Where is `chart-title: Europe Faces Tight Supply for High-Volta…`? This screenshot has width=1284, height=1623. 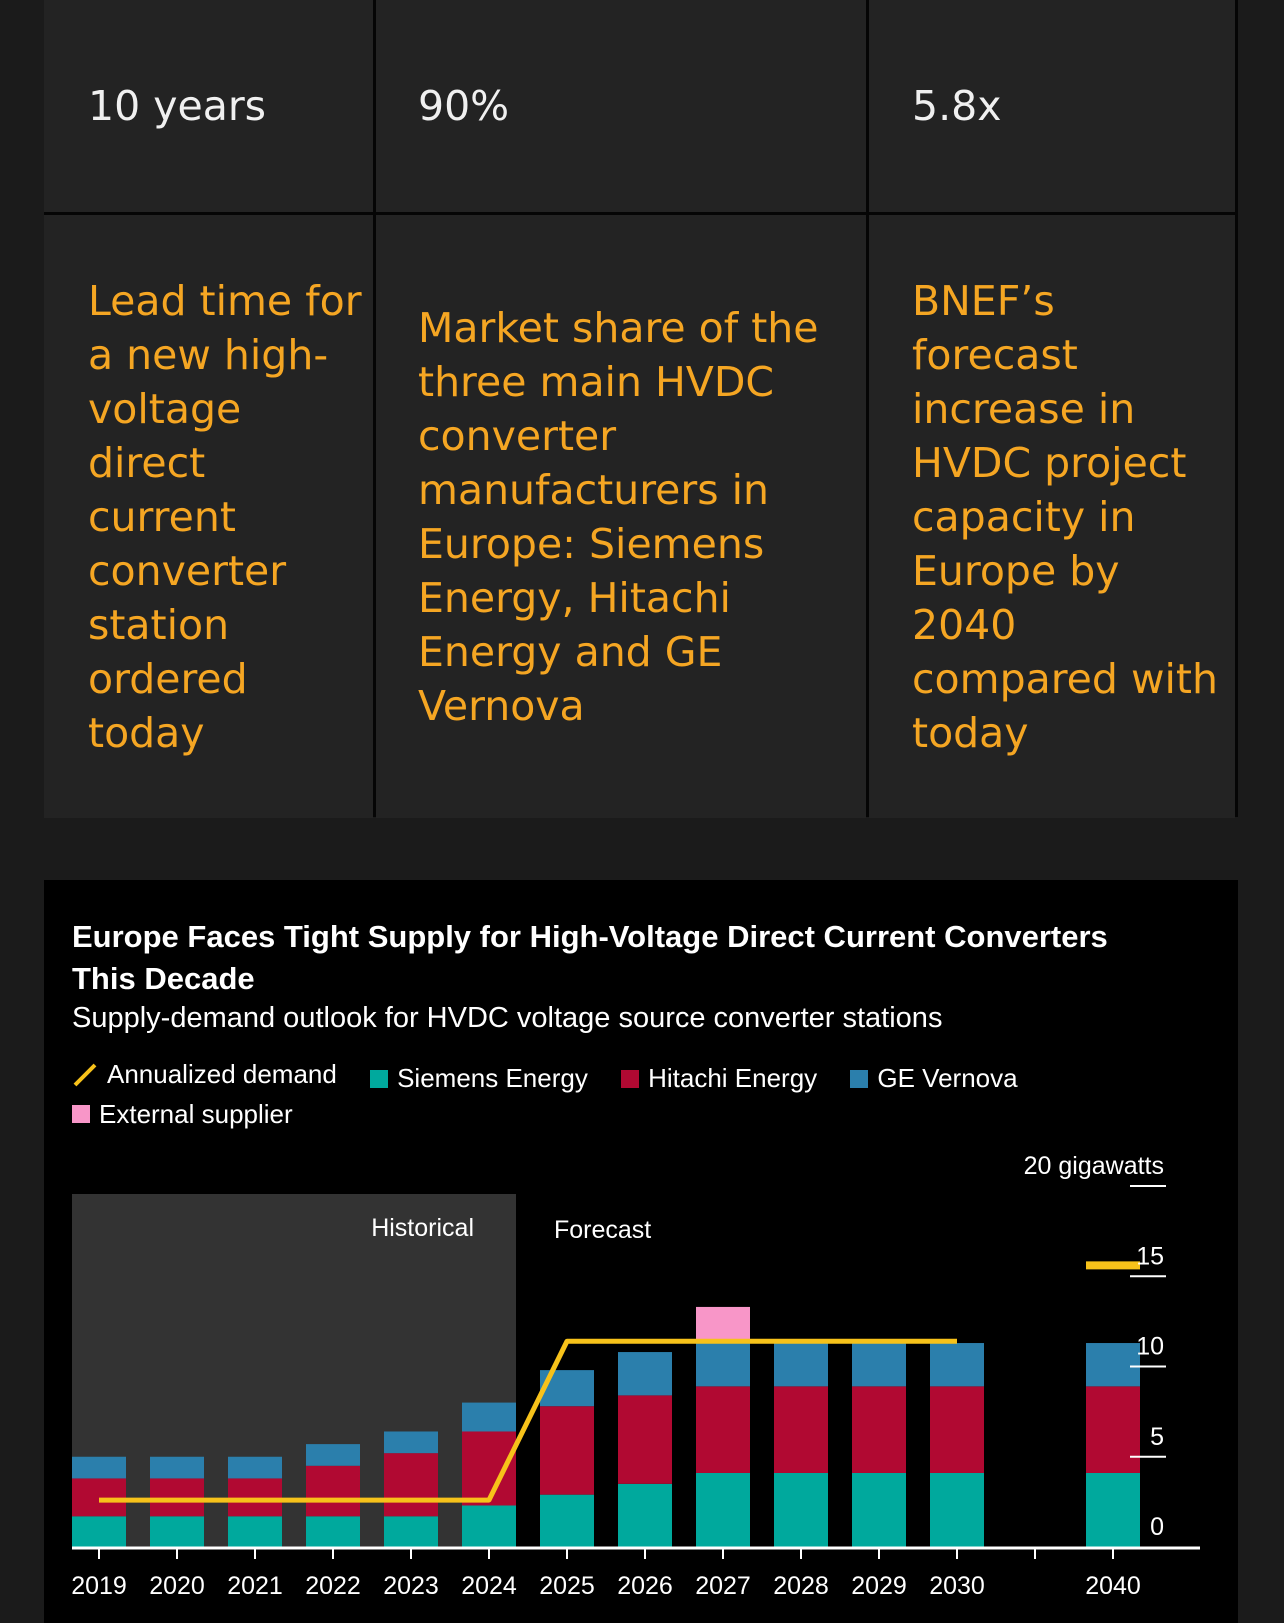
chart-title: Europe Faces Tight Supply for High-Volta… is located at coordinates (590, 957).